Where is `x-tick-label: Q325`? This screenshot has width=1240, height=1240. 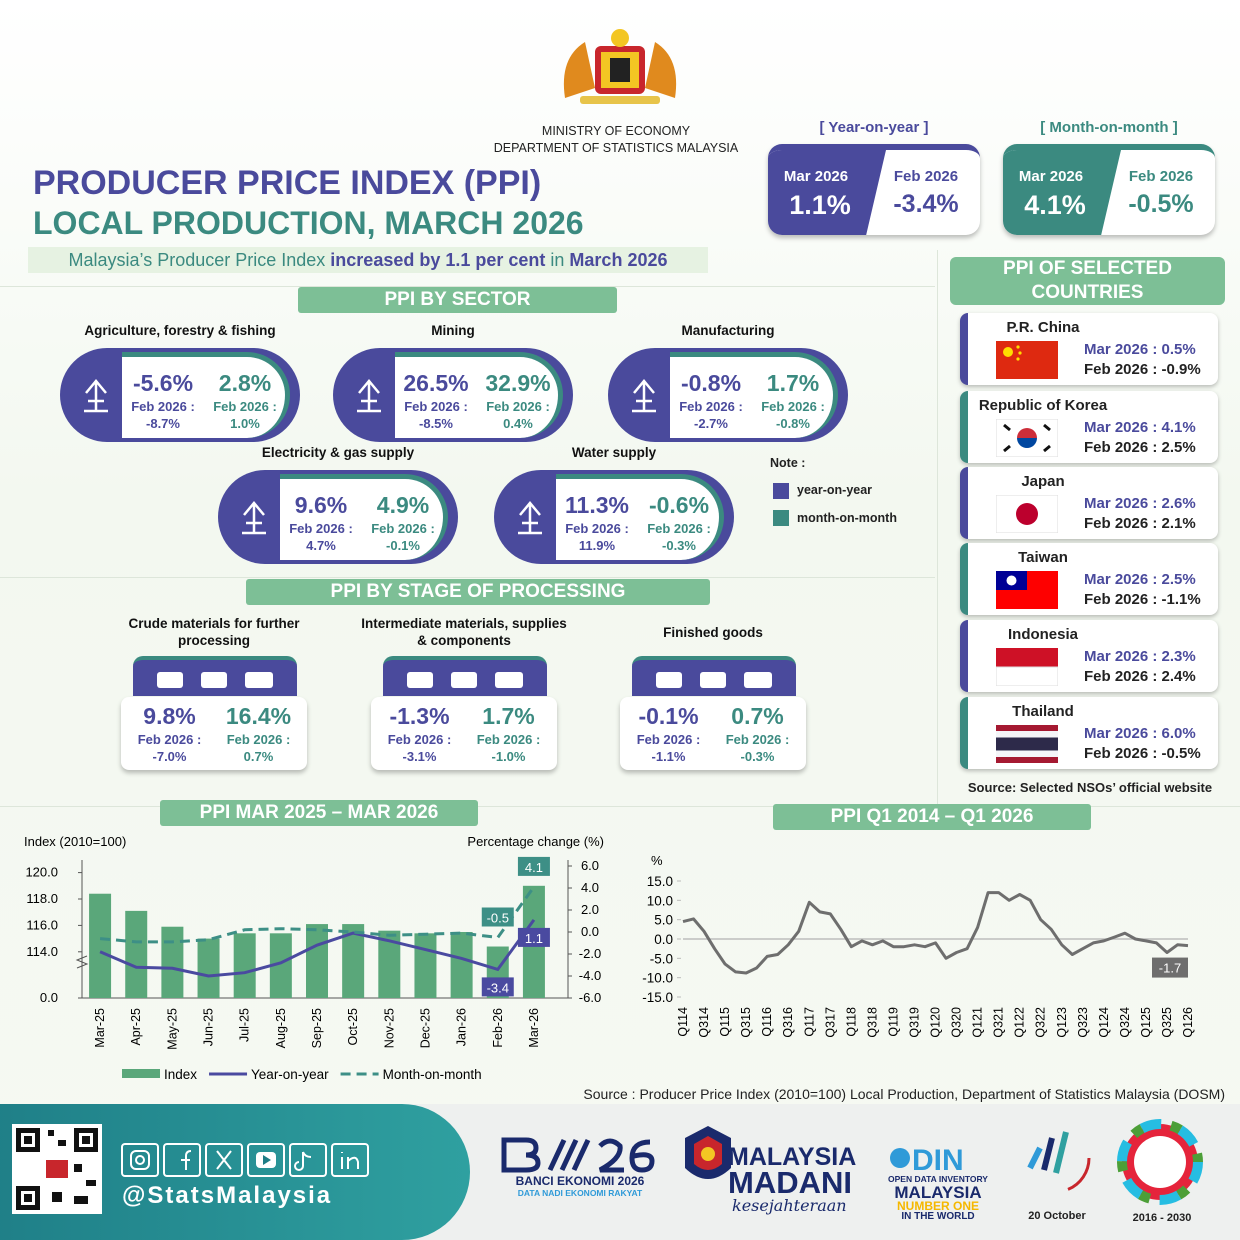
x-tick-label: Q325 is located at coordinates (1167, 1022).